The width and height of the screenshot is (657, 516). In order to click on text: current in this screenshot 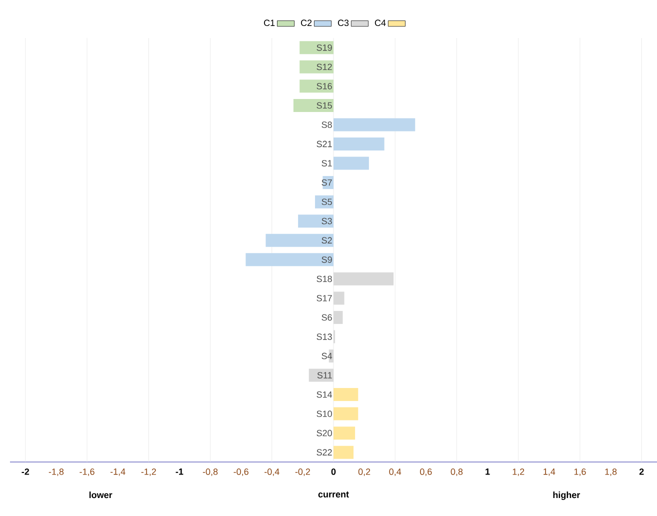, I will do `click(333, 495)`.